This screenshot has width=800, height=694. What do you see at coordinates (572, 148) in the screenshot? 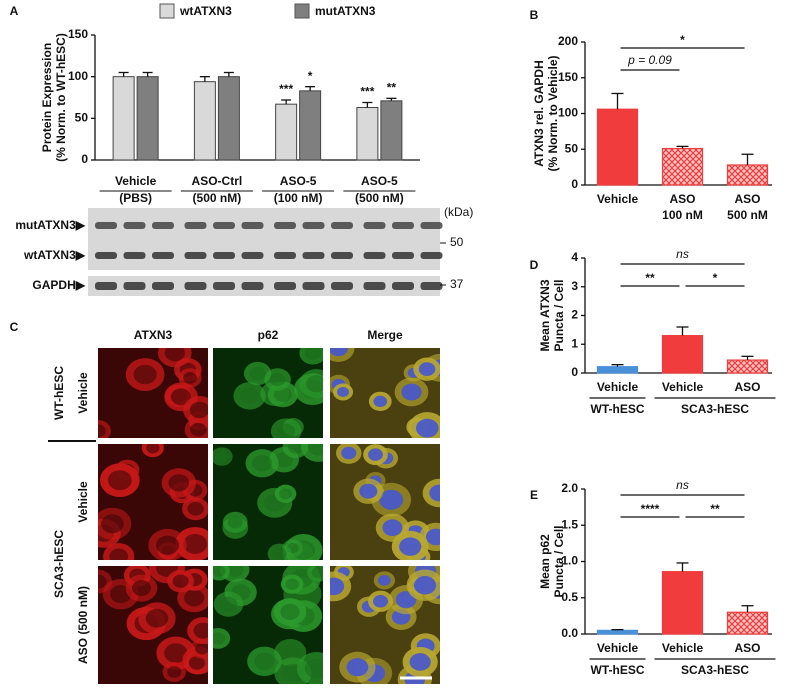
I see `y-tick-label: 50` at bounding box center [572, 148].